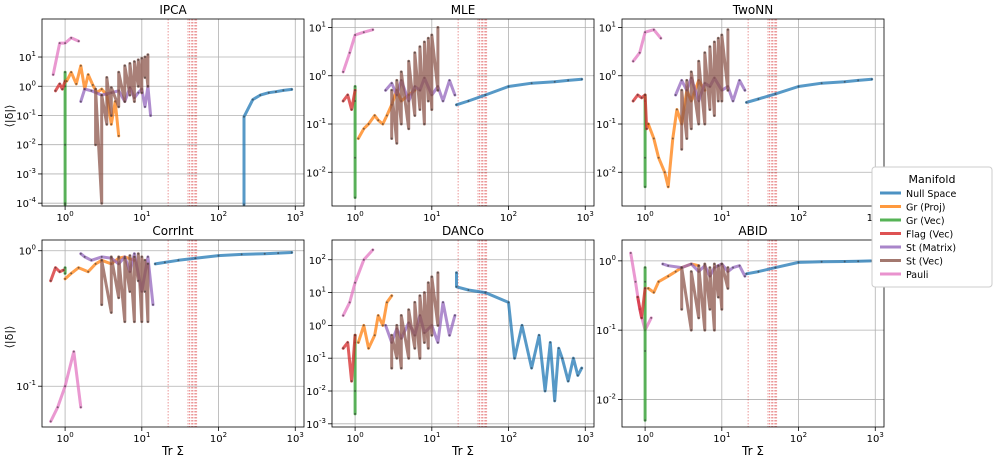 The width and height of the screenshot is (997, 463). I want to click on legend-title: Manifold, so click(932, 179).